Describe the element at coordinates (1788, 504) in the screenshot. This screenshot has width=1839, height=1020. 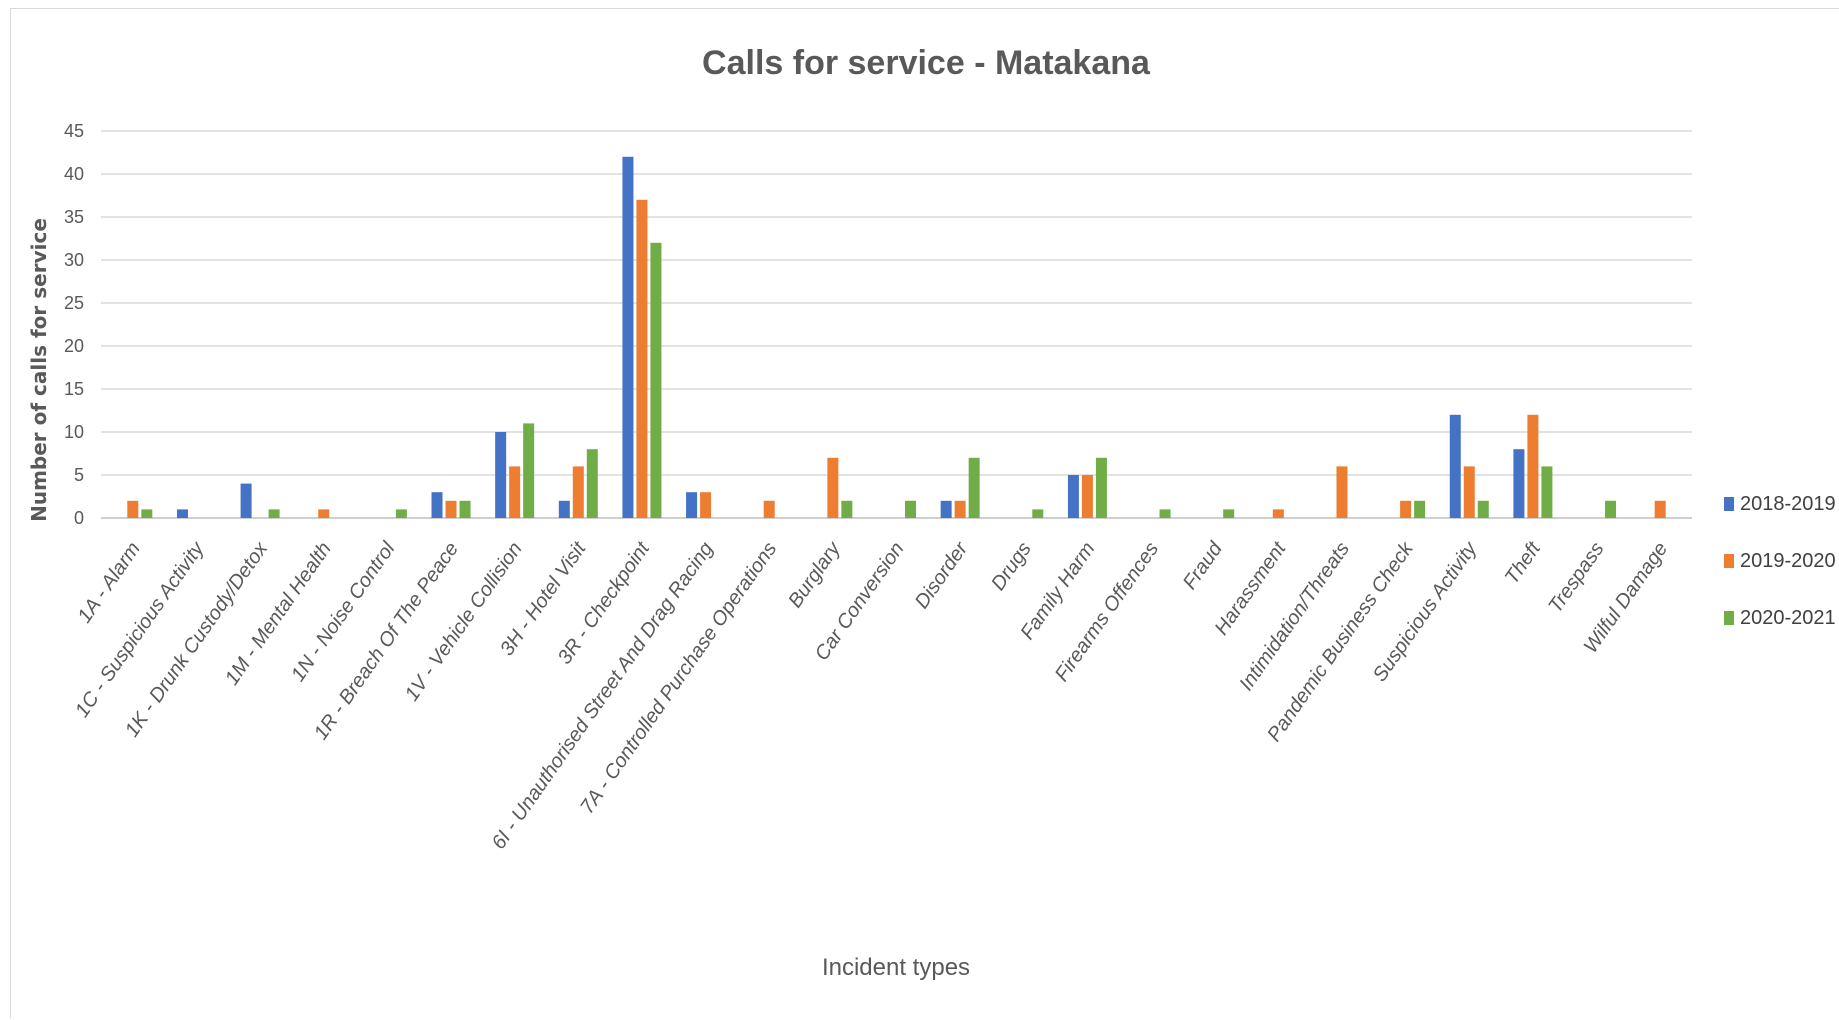
I see `legend-label: 2018-2019` at that location.